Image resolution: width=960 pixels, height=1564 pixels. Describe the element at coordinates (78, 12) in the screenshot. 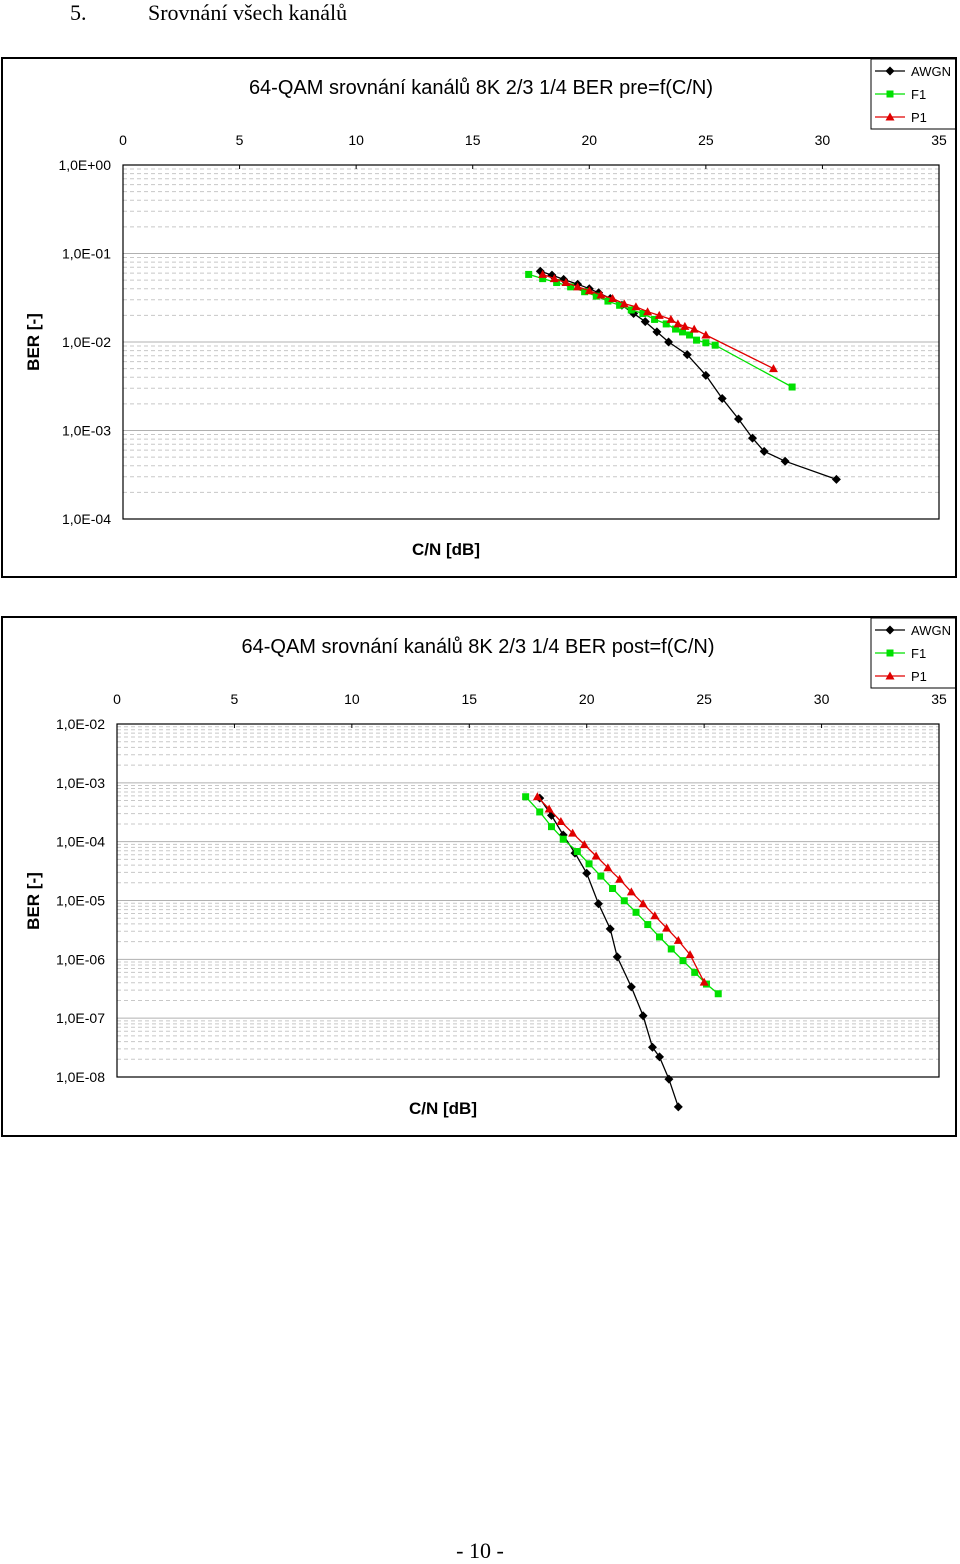

I see `section-number: 5.` at that location.